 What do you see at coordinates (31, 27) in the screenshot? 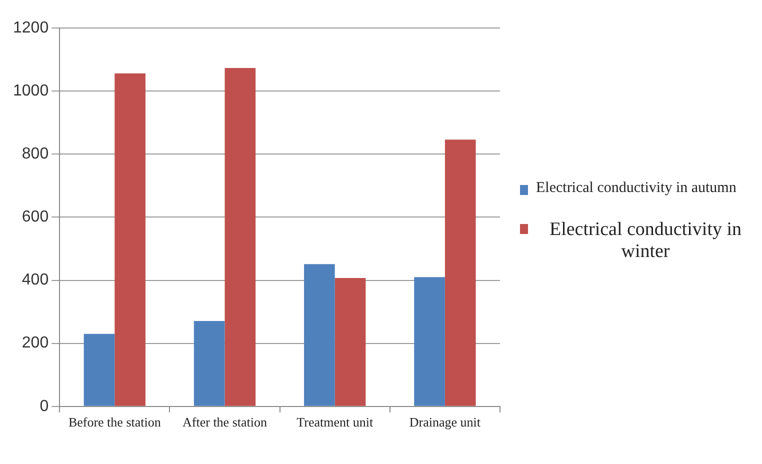
I see `y-tick-label: 1200` at bounding box center [31, 27].